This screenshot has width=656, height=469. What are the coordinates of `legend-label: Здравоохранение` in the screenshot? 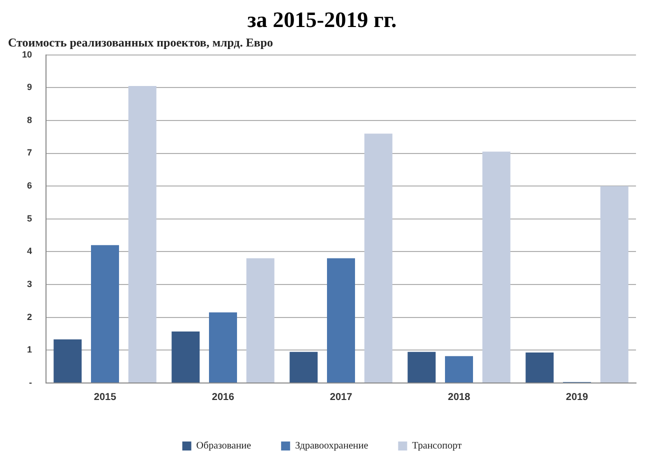 It's located at (332, 446).